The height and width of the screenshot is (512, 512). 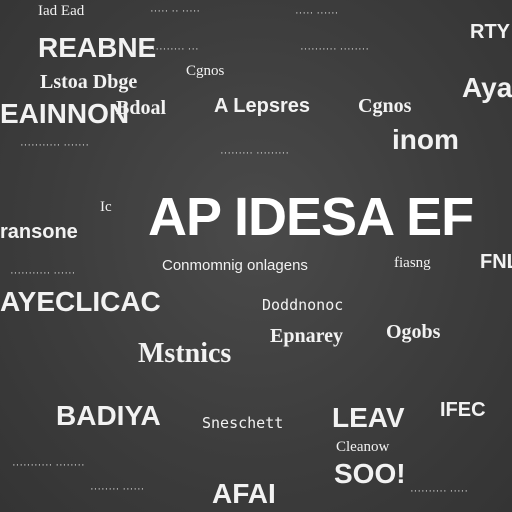 What do you see at coordinates (108, 415) in the screenshot?
I see `word-badiya: BADIYA` at bounding box center [108, 415].